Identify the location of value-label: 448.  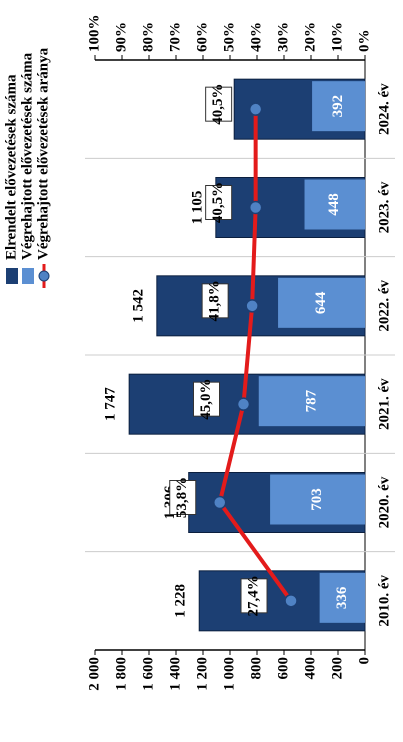
(334, 204).